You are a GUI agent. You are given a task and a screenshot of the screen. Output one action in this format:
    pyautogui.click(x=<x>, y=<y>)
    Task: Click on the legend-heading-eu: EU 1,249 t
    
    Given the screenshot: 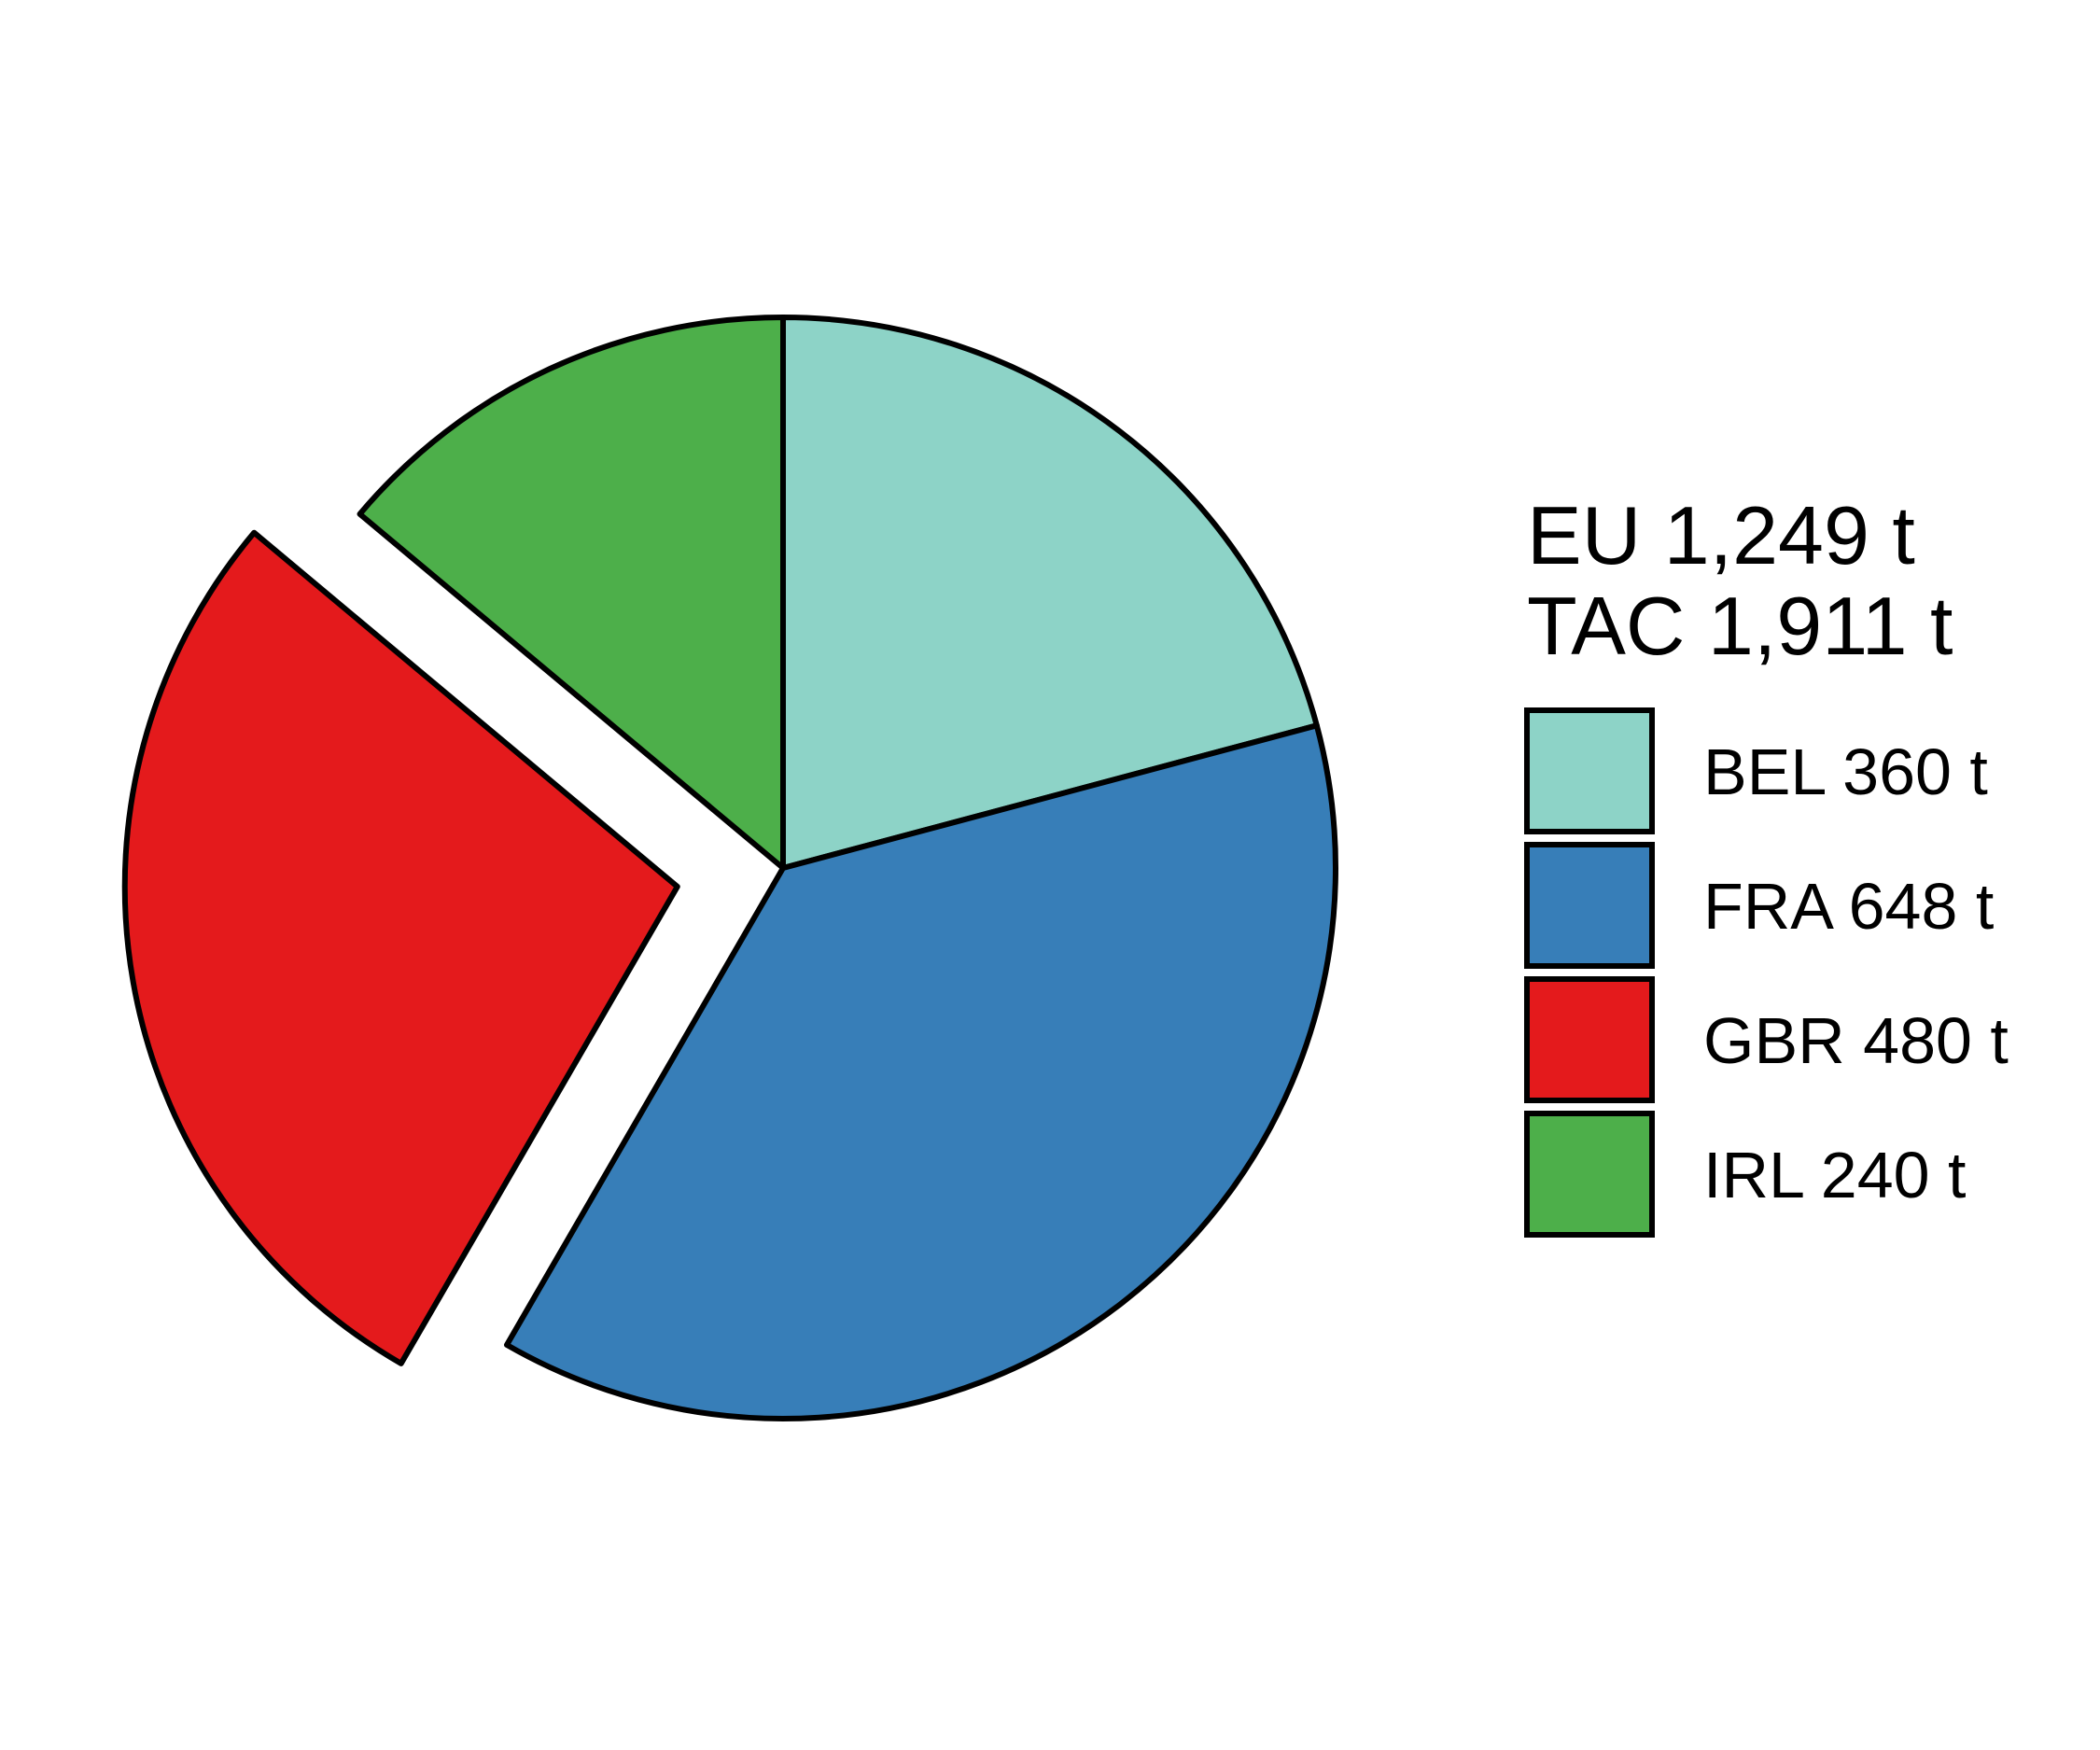 What is the action you would take?
    pyautogui.click(x=1721, y=535)
    